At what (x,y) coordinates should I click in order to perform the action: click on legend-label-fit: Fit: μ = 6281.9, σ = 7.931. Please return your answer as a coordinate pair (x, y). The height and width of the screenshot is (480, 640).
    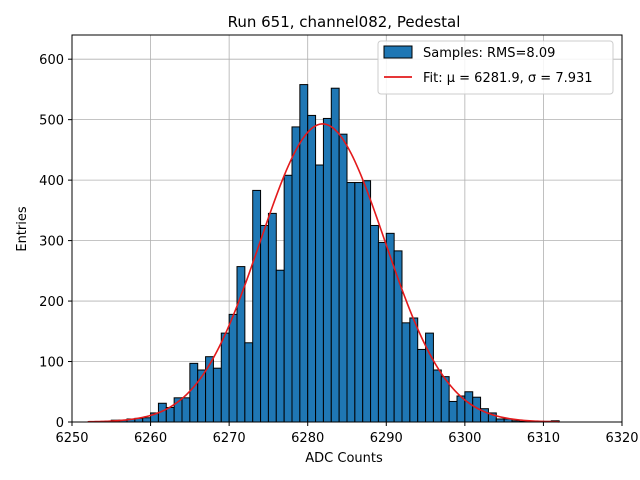
    Looking at the image, I should click on (508, 78).